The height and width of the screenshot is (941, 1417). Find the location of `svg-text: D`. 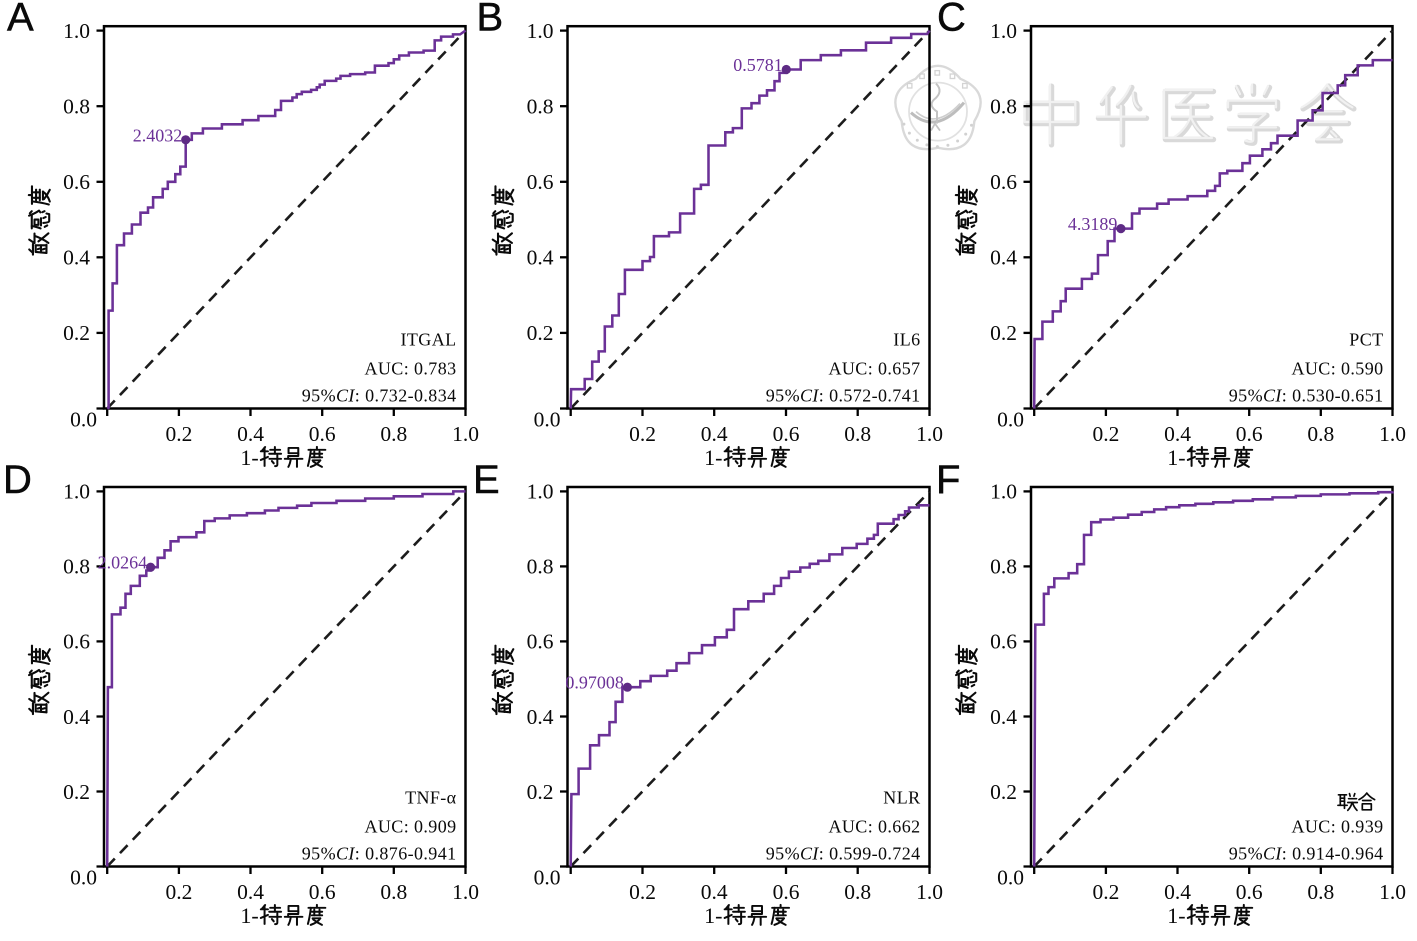

svg-text: D is located at coordinates (17, 480).